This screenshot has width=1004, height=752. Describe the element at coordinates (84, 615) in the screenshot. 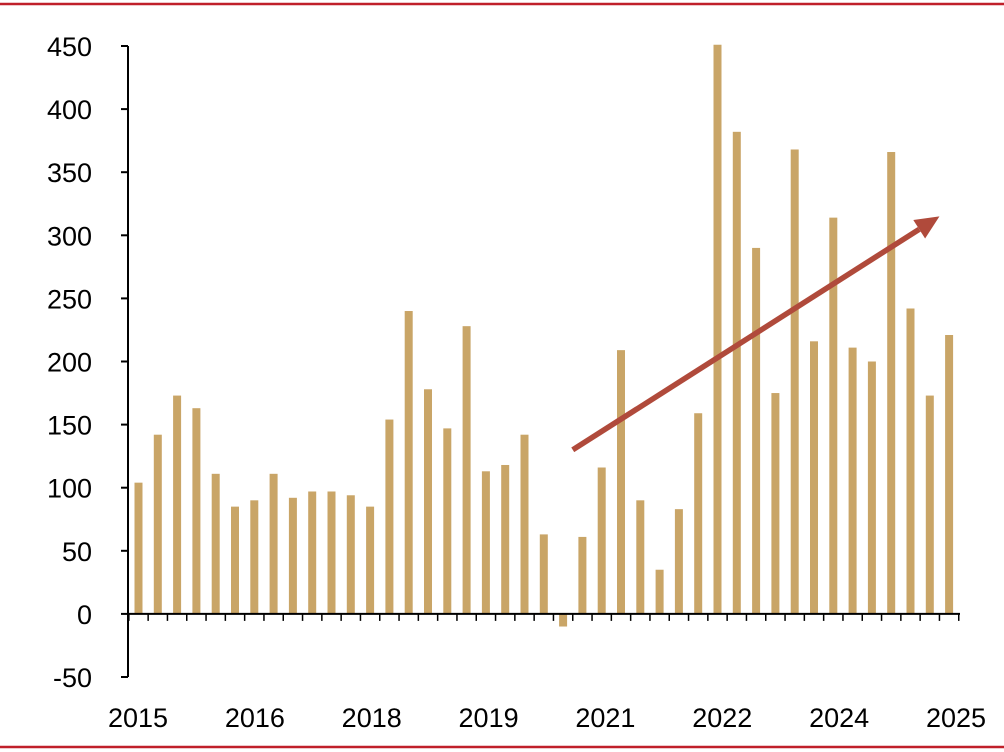

I see `y-tick-label: 0` at that location.